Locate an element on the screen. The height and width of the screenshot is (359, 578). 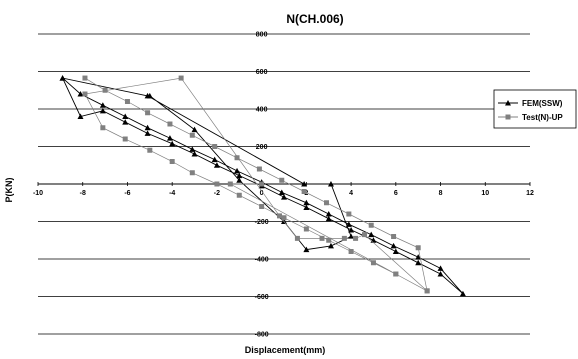
x-tick-label: -6 is located at coordinates (127, 193).